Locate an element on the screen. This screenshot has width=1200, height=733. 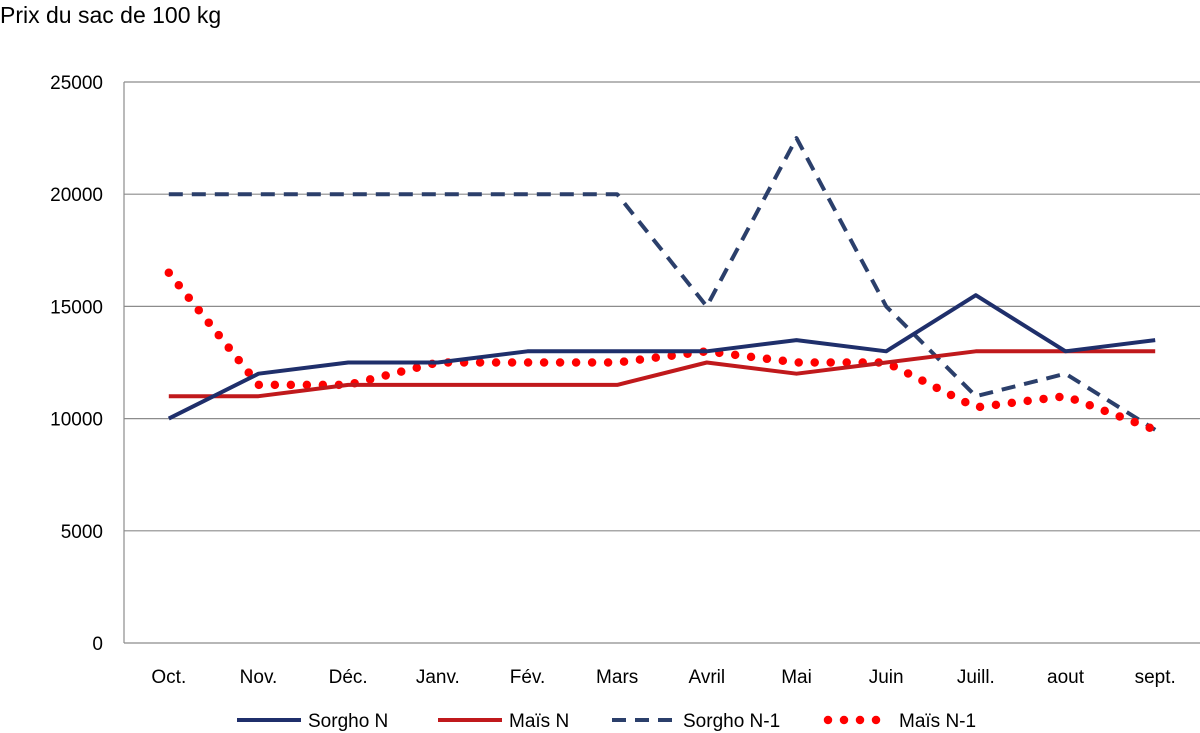
x-tick-label: Déc. is located at coordinates (348, 677).